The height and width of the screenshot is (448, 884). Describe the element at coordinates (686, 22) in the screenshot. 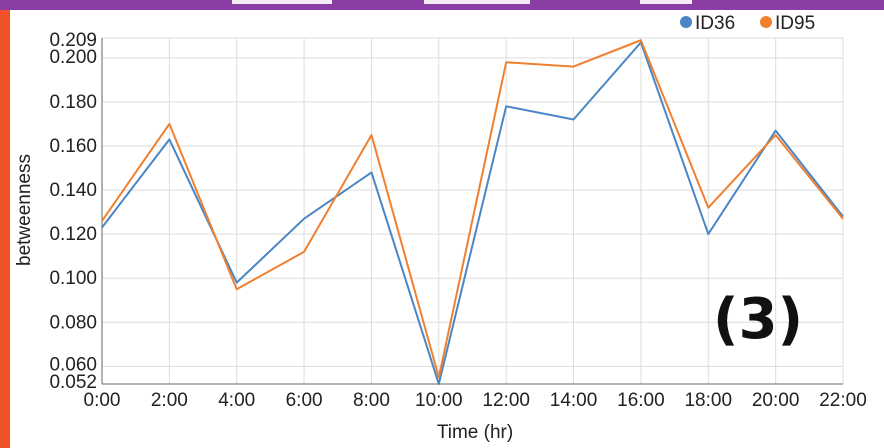

I see `legend-swatch-id36` at that location.